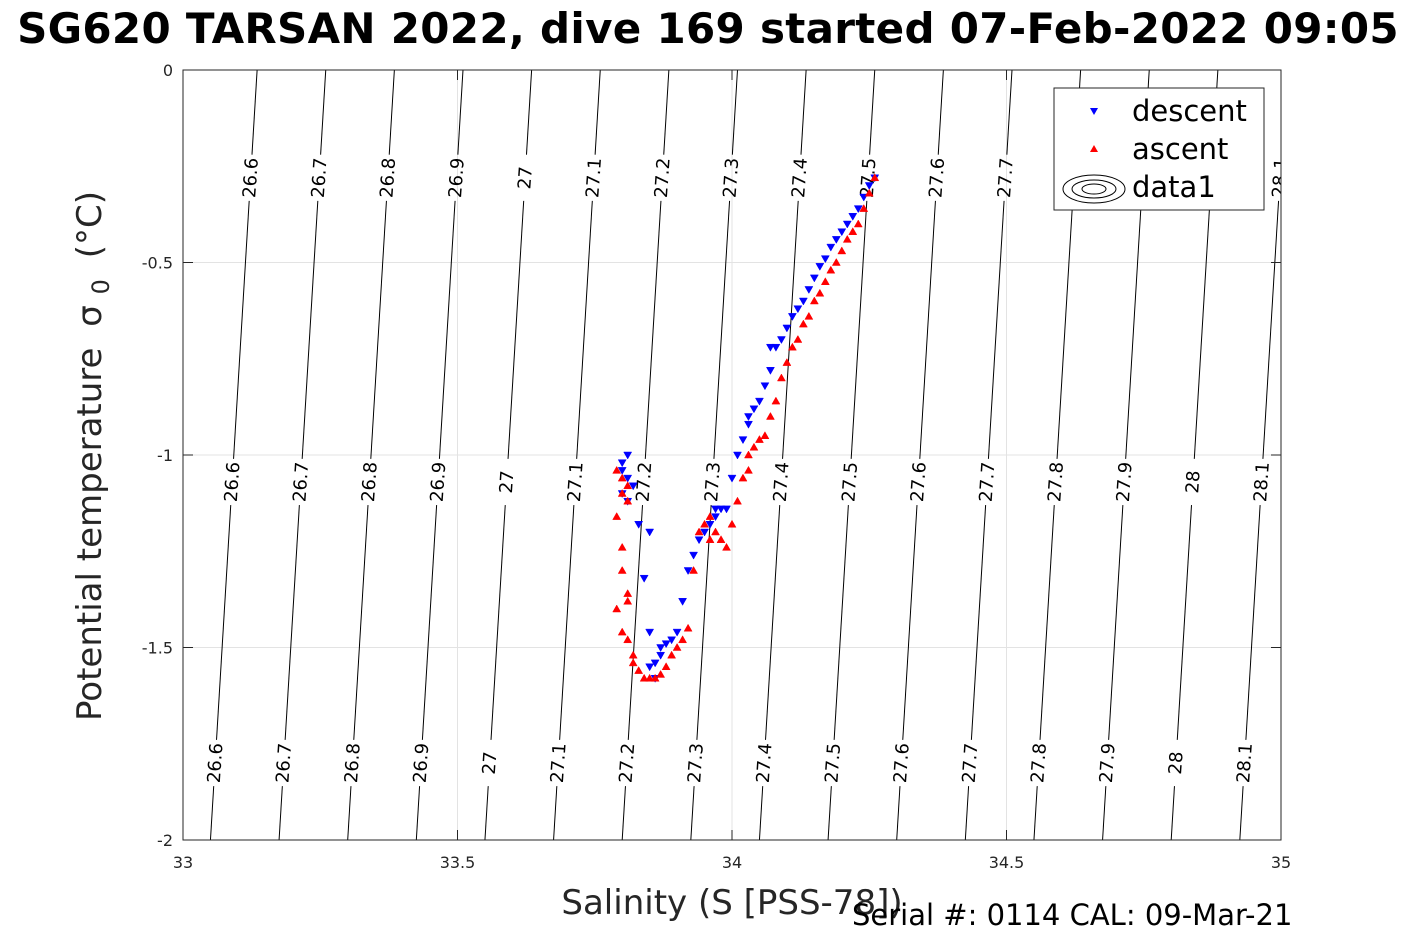 This screenshot has width=1417, height=945. I want to click on legend-box, so click(1159, 149).